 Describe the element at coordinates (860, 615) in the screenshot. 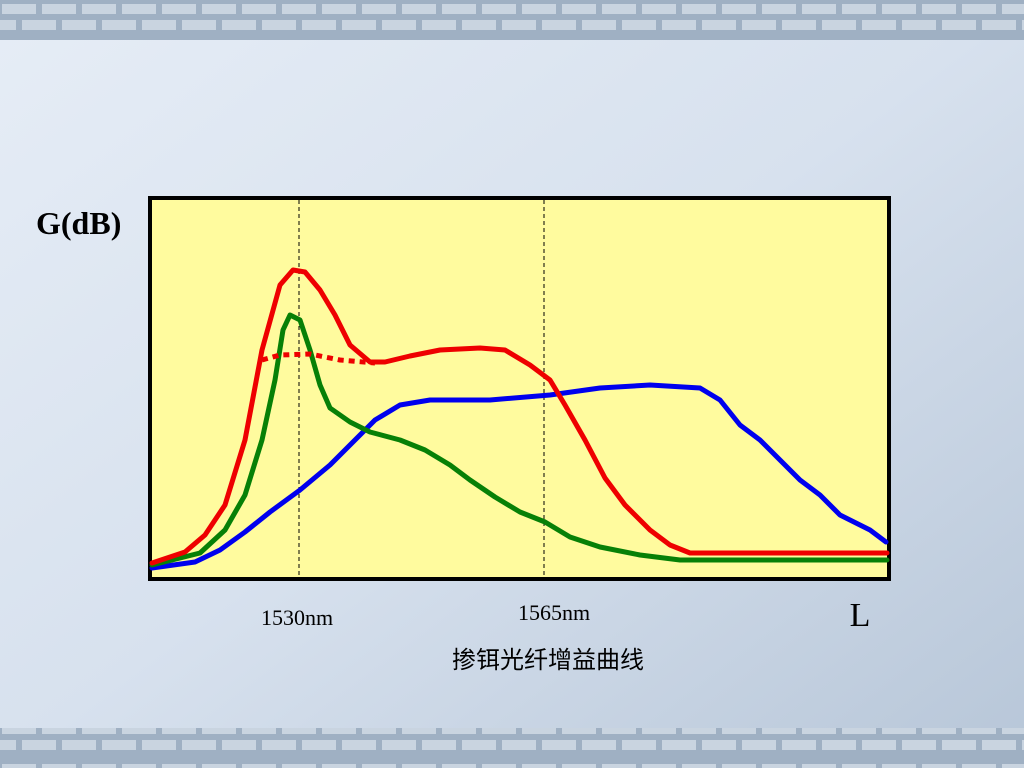

I see `x-axis-symbol: L` at that location.